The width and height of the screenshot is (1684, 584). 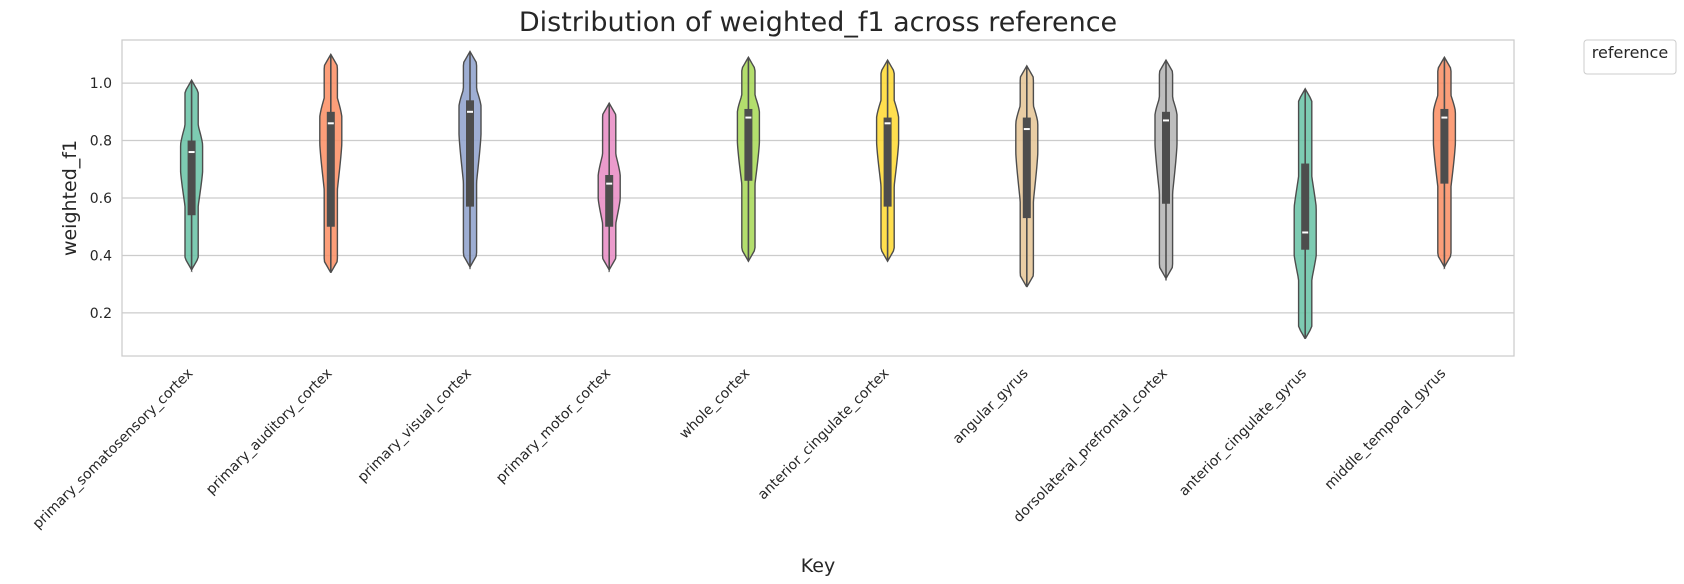 I want to click on y-tick-labels: 0.2 0.4 0.6 0.8 1.0, so click(x=101, y=199).